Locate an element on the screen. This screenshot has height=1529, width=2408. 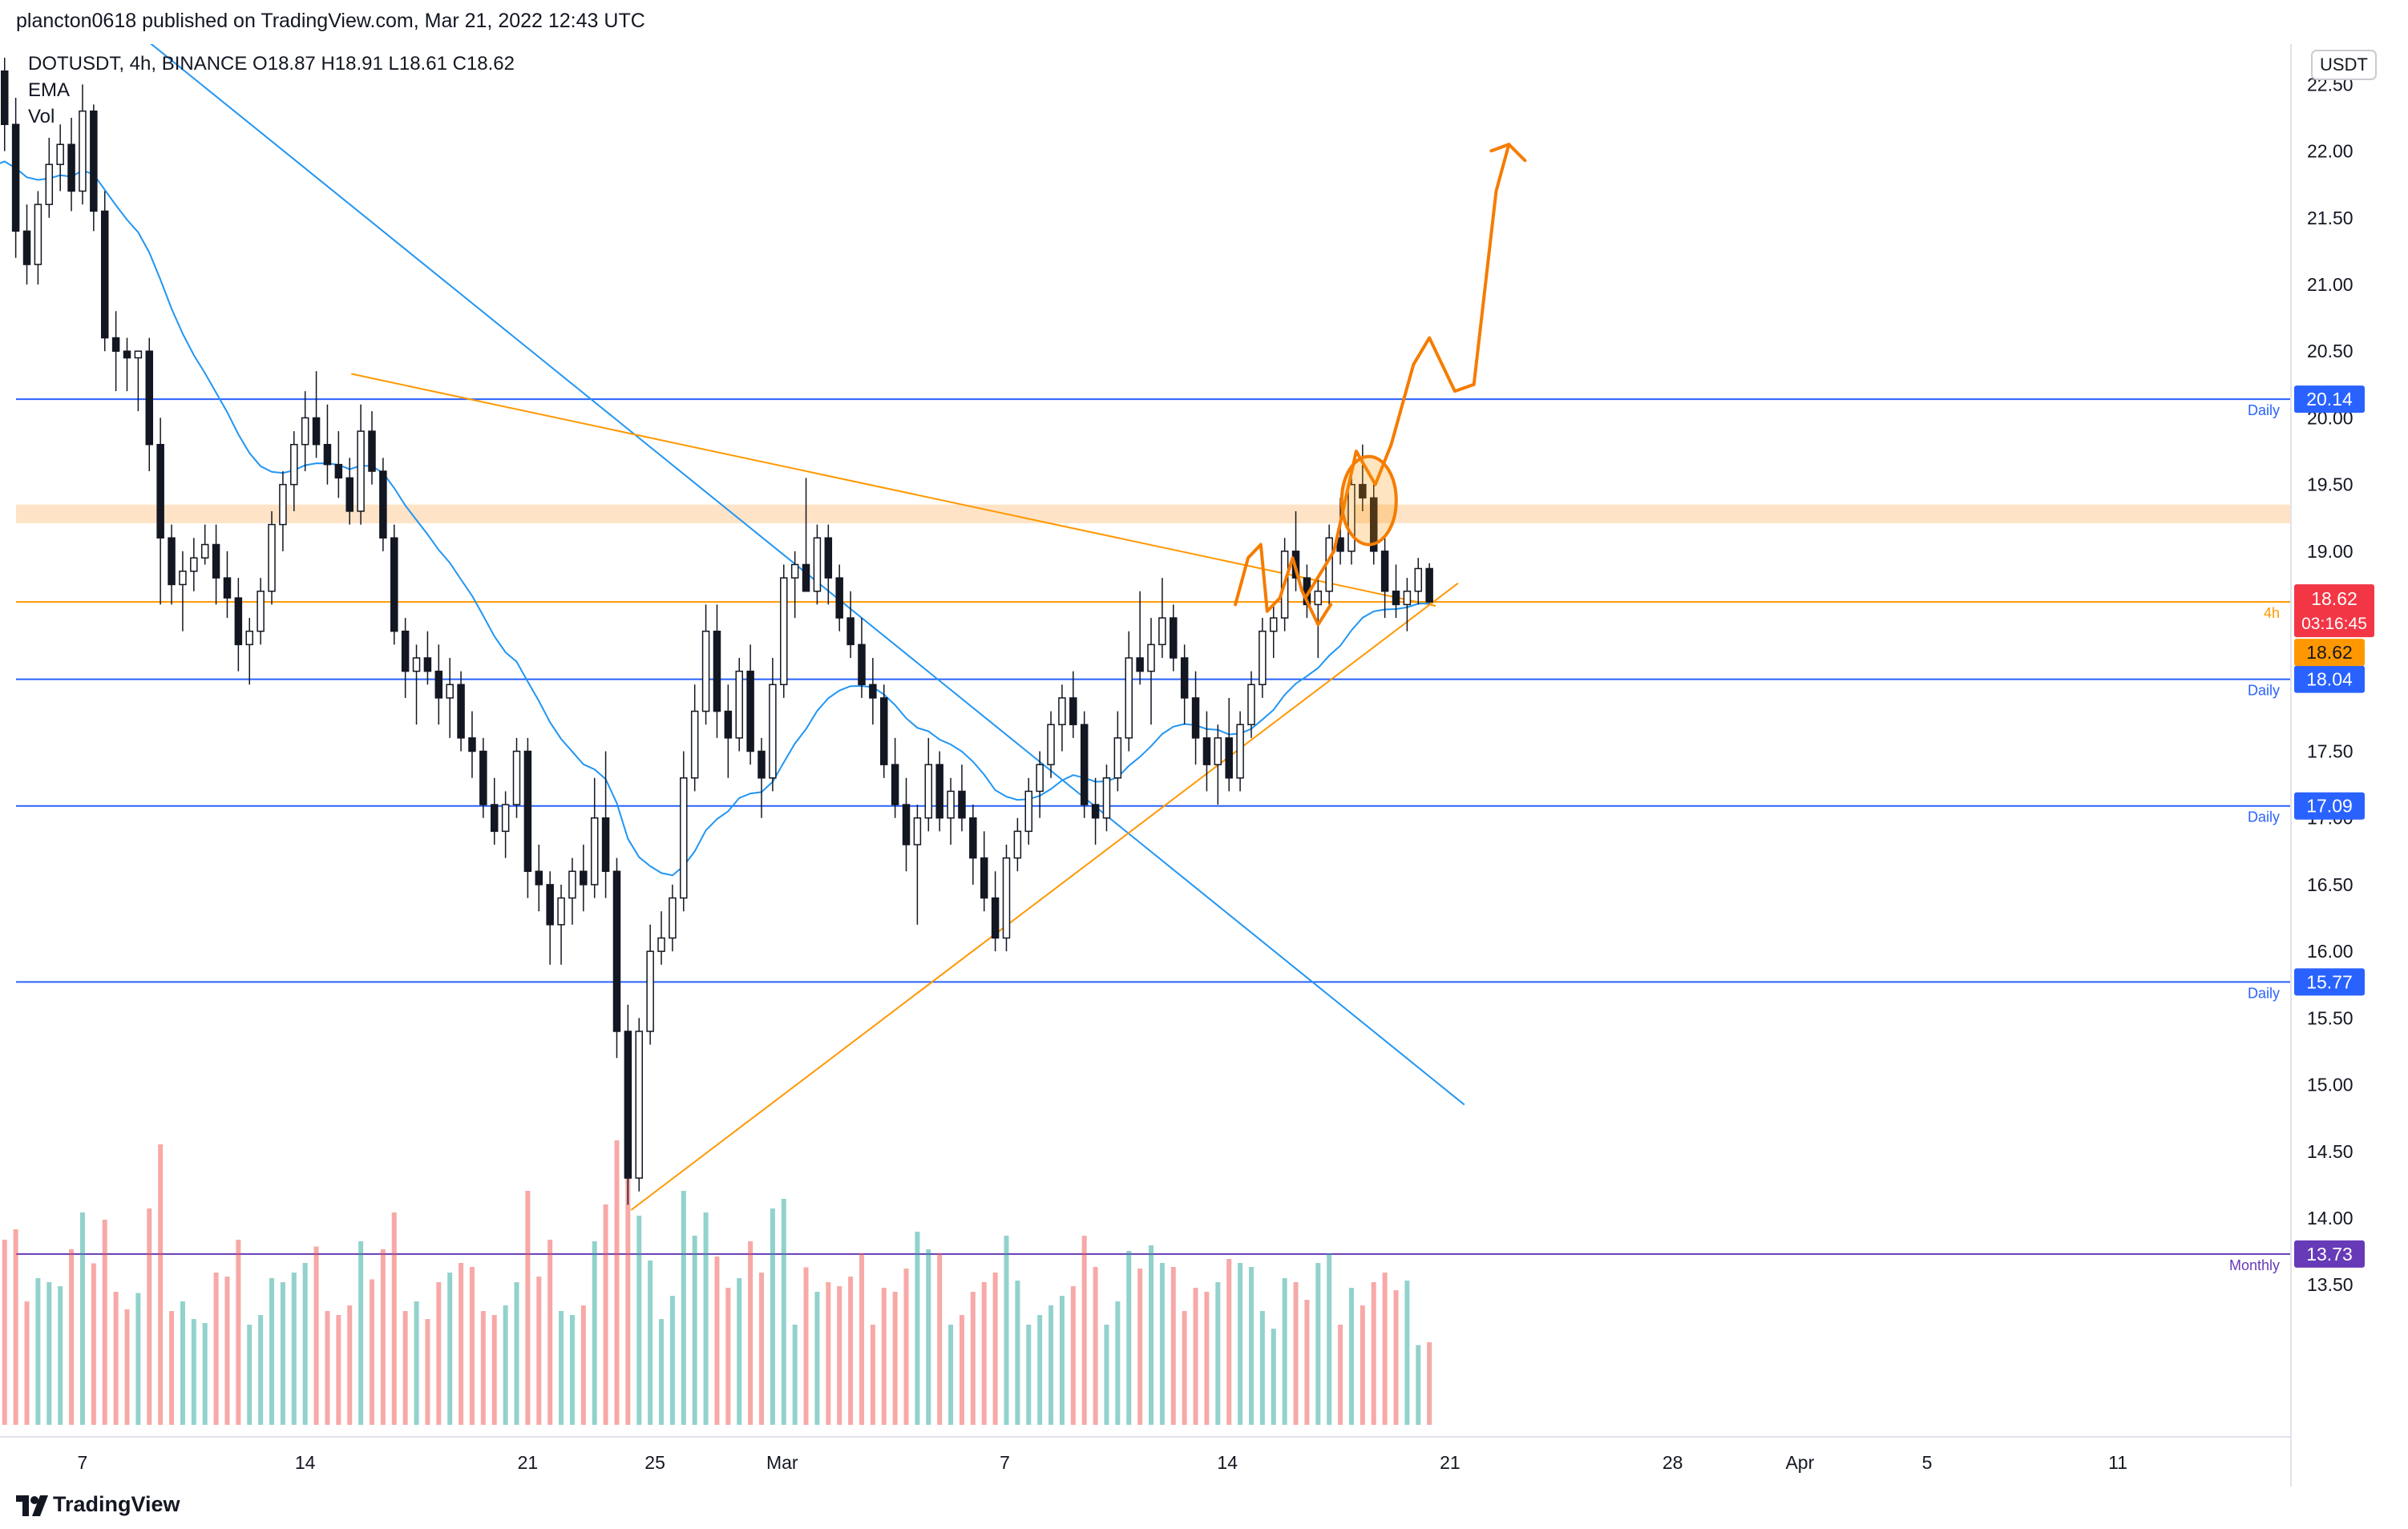
forecast-path is located at coordinates (1407, 371).